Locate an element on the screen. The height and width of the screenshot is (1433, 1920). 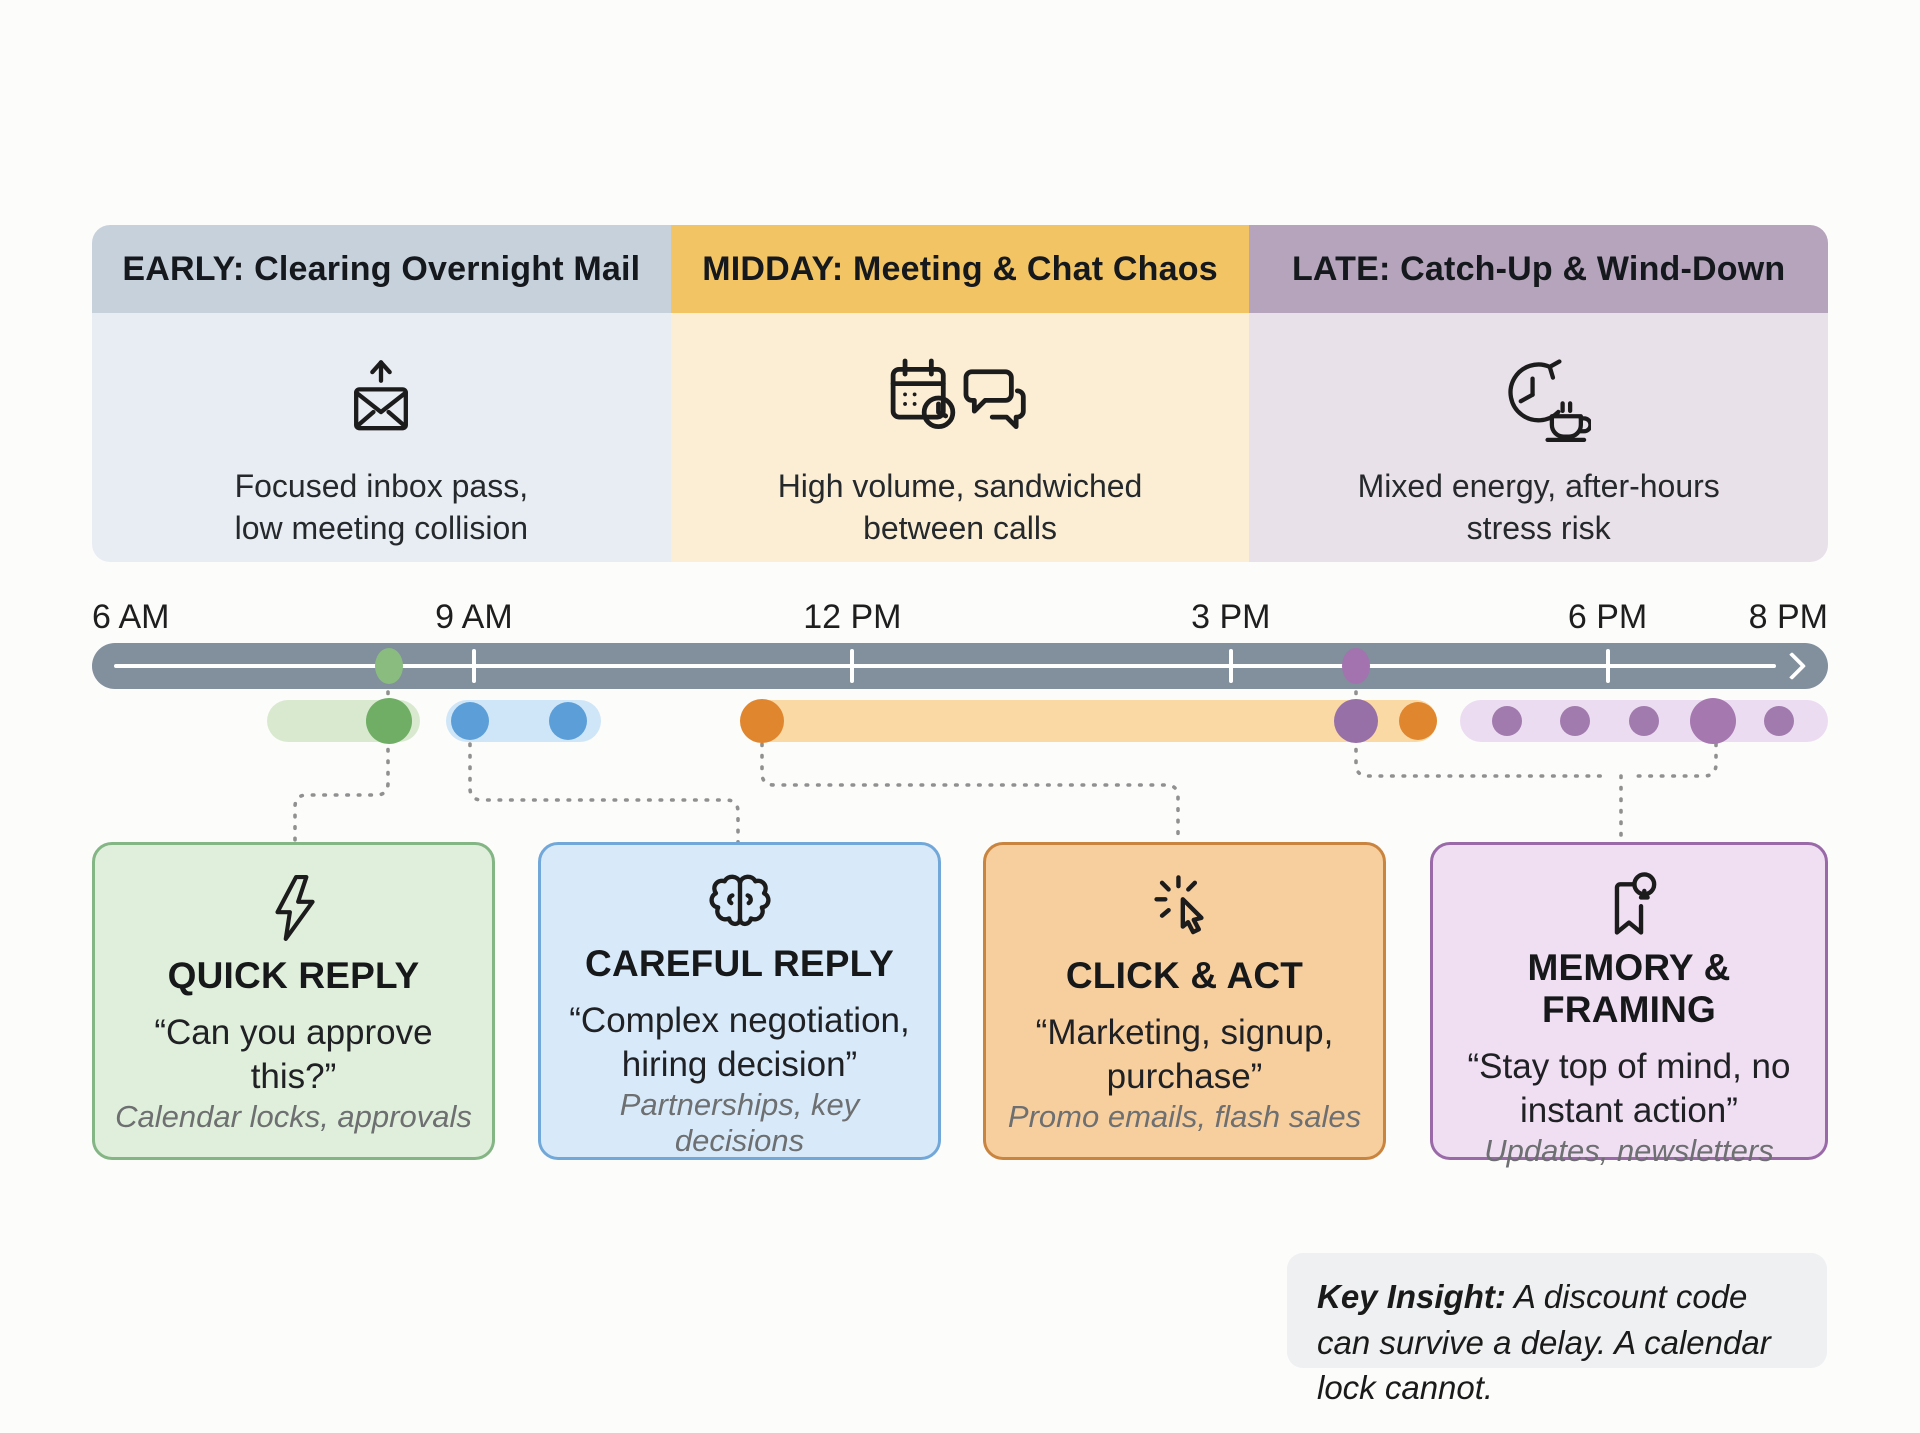
card-click-act-title: CLICK & ACT is located at coordinates (1184, 975).